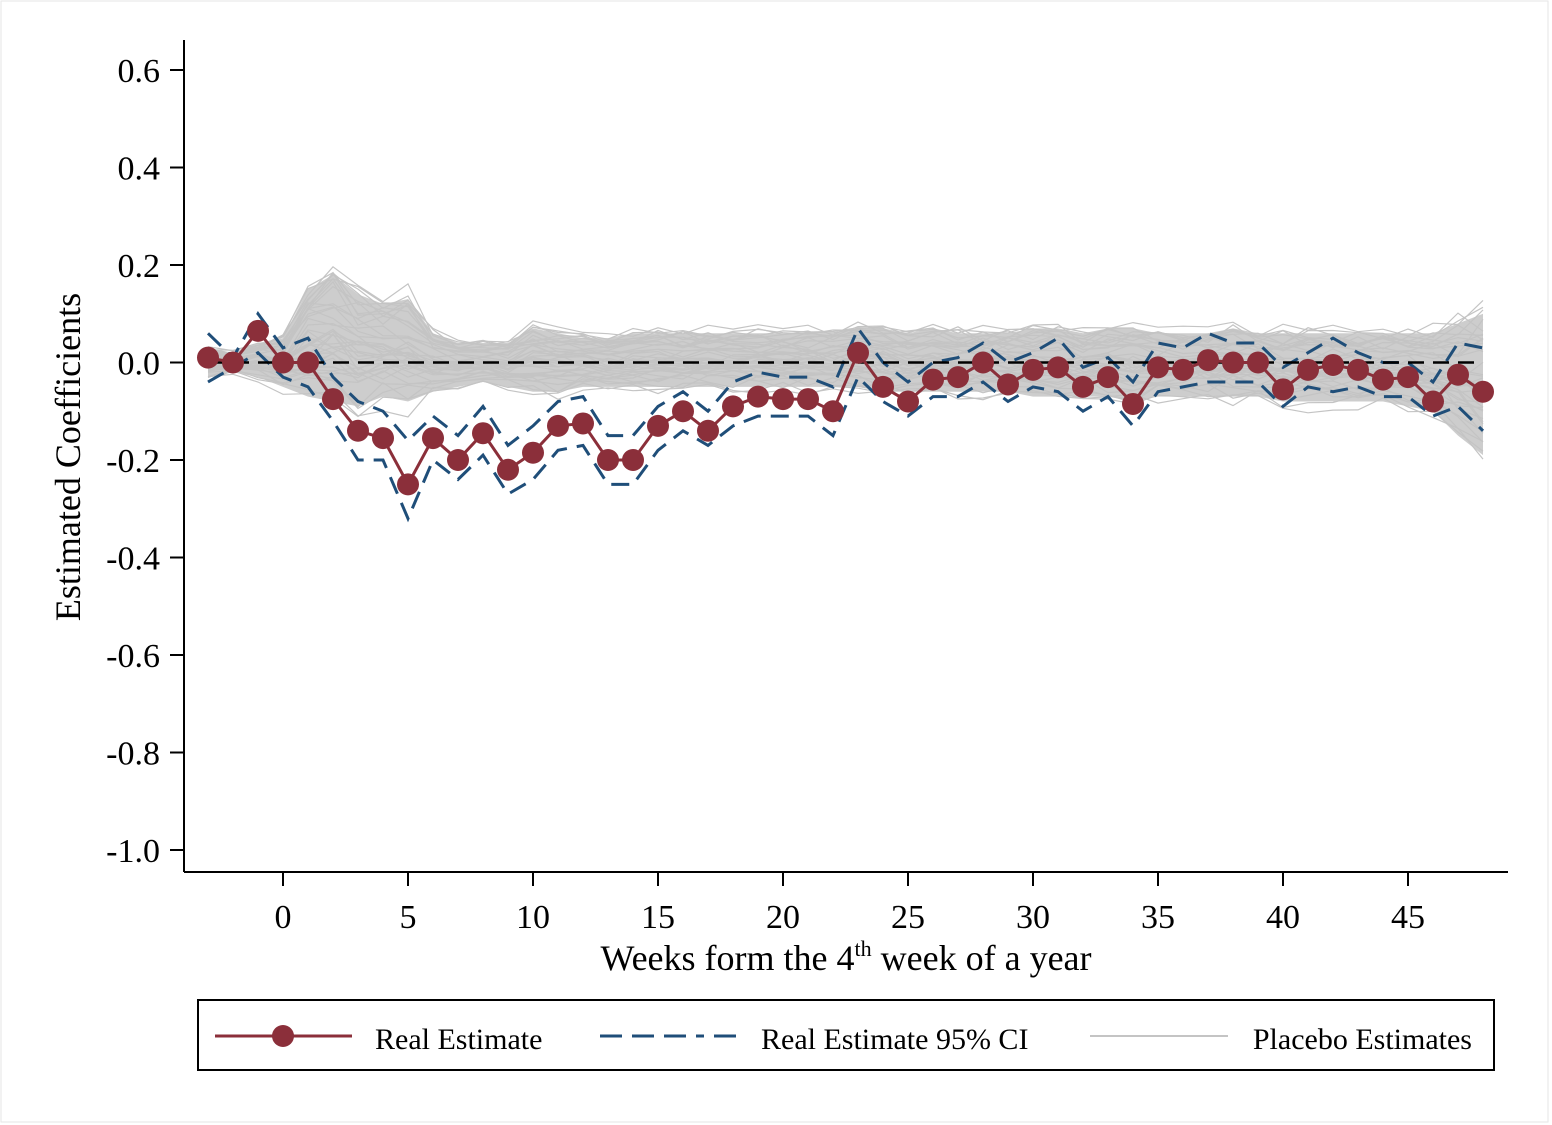  I want to click on estimate-line, so click(845, 408).